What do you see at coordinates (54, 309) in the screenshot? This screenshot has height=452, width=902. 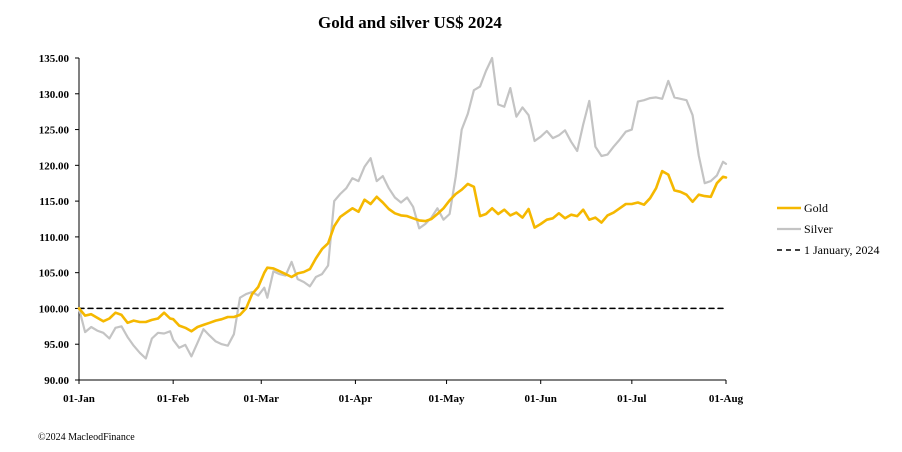 I see `y-tick-label: 100.00` at bounding box center [54, 309].